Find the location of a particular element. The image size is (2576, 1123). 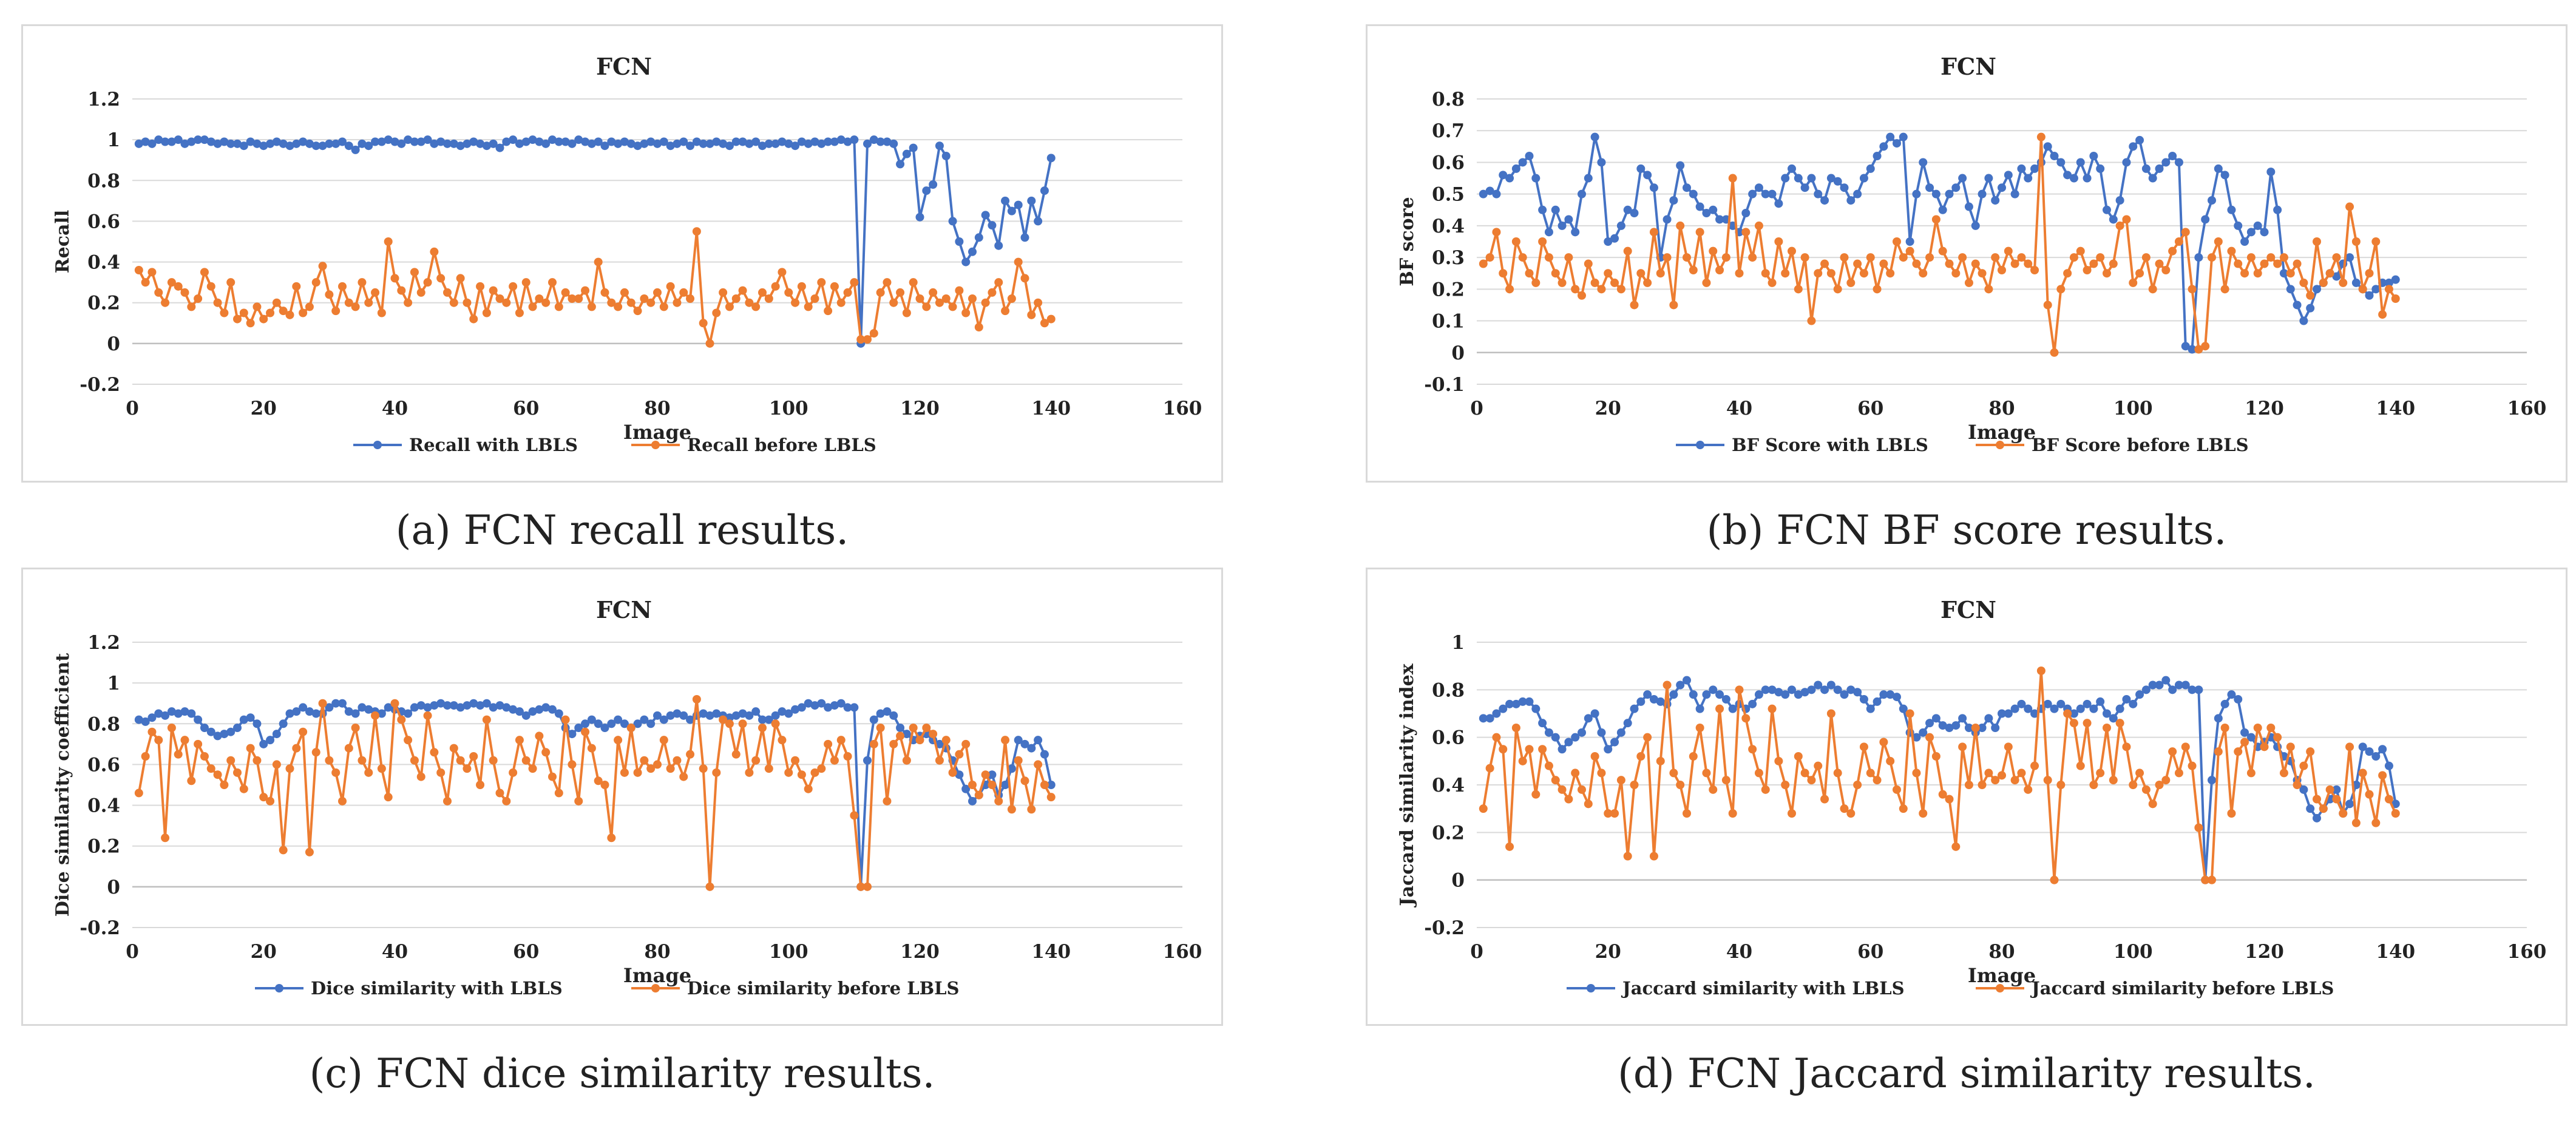

y-tick-label: 0.2 is located at coordinates (103, 847).